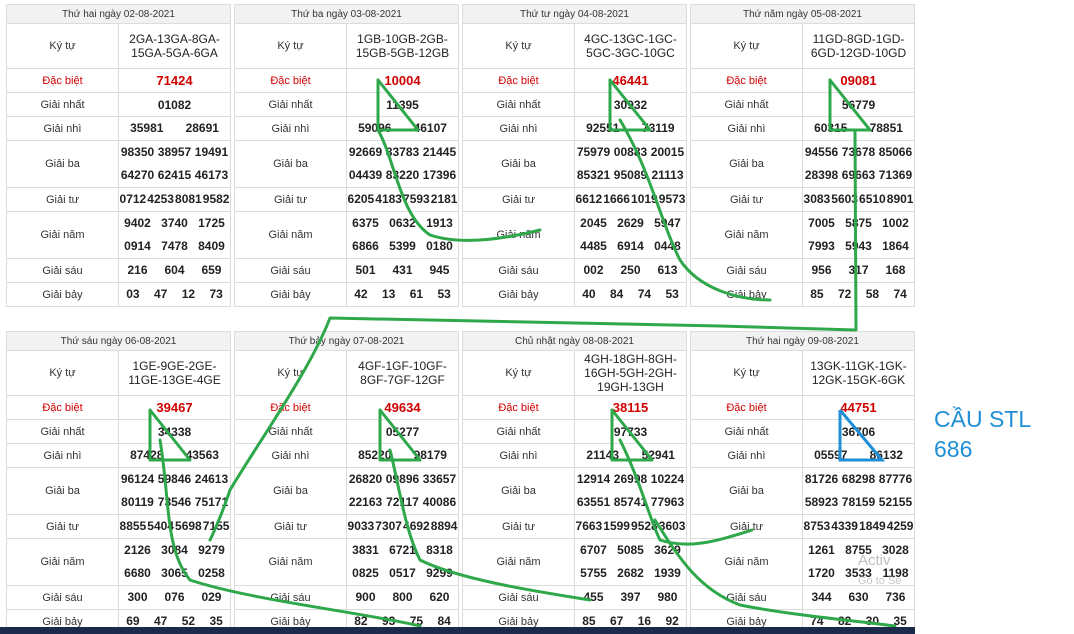  I want to click on prize-number: 5698, so click(188, 526).